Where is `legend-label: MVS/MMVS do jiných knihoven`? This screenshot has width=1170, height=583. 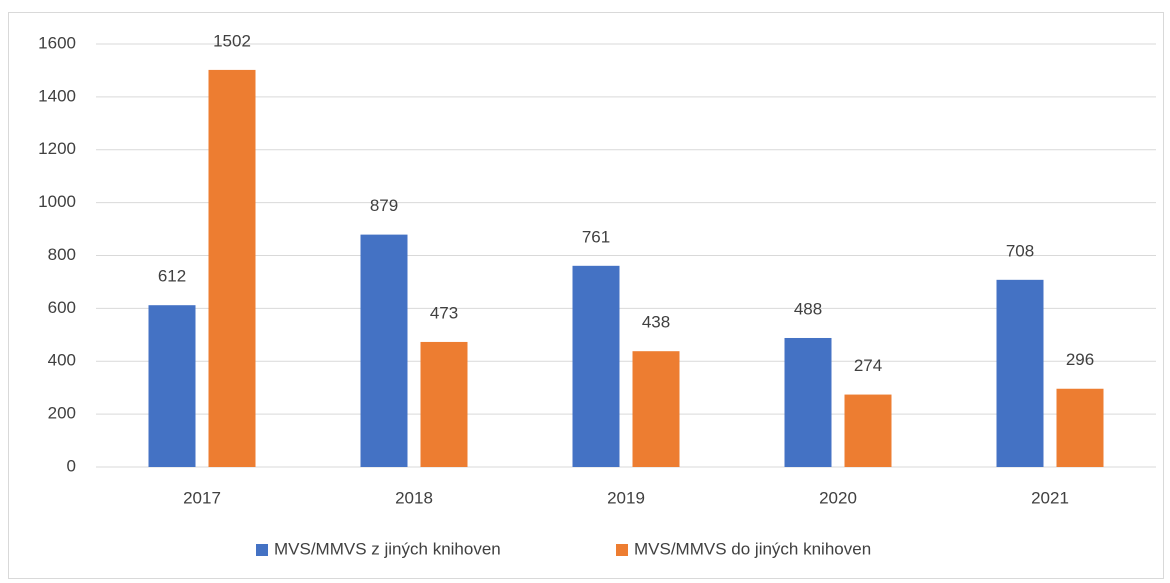 legend-label: MVS/MMVS do jiných knihoven is located at coordinates (752, 548).